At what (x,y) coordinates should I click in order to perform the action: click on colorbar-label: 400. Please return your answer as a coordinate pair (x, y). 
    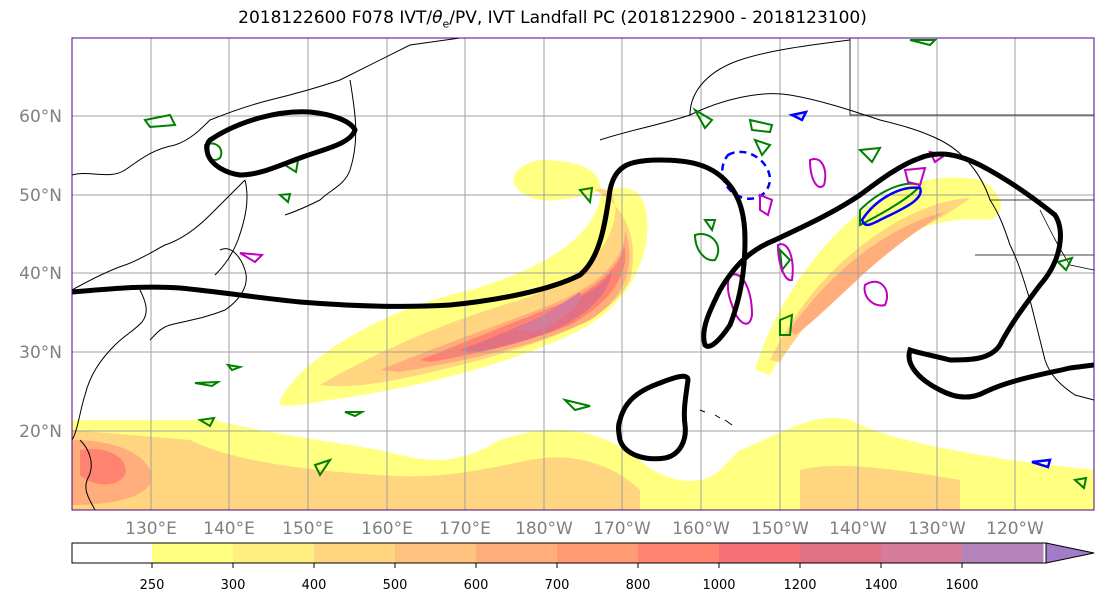
    Looking at the image, I should click on (314, 585).